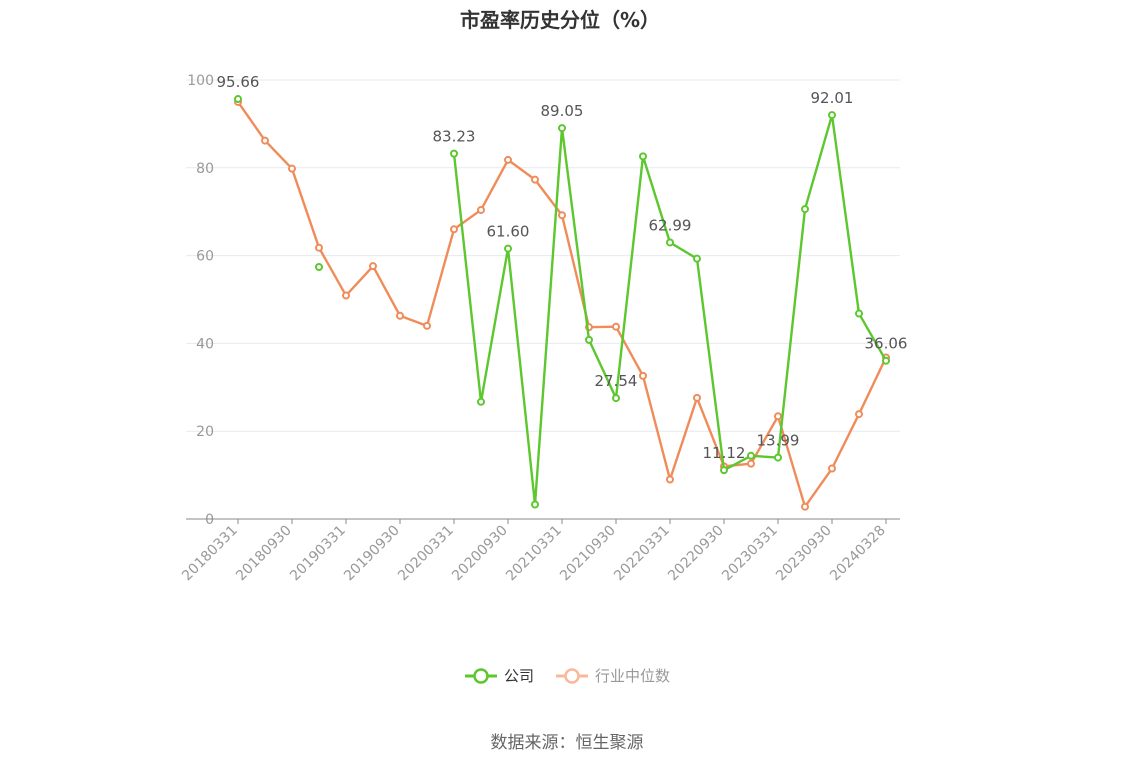 This screenshot has width=1134, height=766. What do you see at coordinates (318, 554) in the screenshot?
I see `x-tick-label: 20190331` at bounding box center [318, 554].